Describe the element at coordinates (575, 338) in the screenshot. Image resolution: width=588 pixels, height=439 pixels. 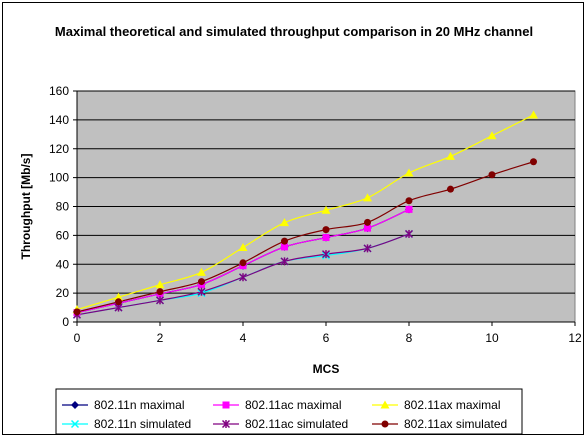
I see `x-tick-label: 12` at that location.